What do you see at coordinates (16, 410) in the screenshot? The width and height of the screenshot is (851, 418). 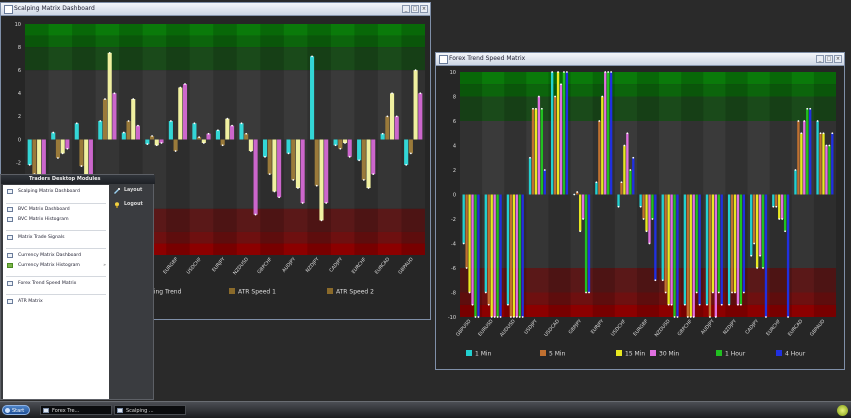 I see `start-button: Start` at bounding box center [16, 410].